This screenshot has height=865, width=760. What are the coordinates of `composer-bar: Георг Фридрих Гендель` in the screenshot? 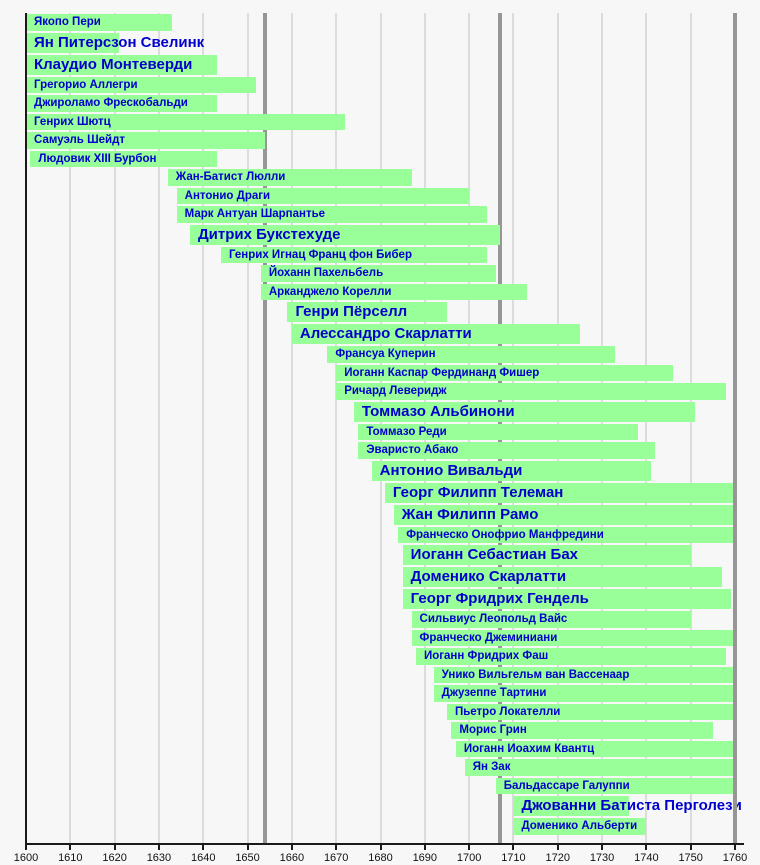 It's located at (566, 599).